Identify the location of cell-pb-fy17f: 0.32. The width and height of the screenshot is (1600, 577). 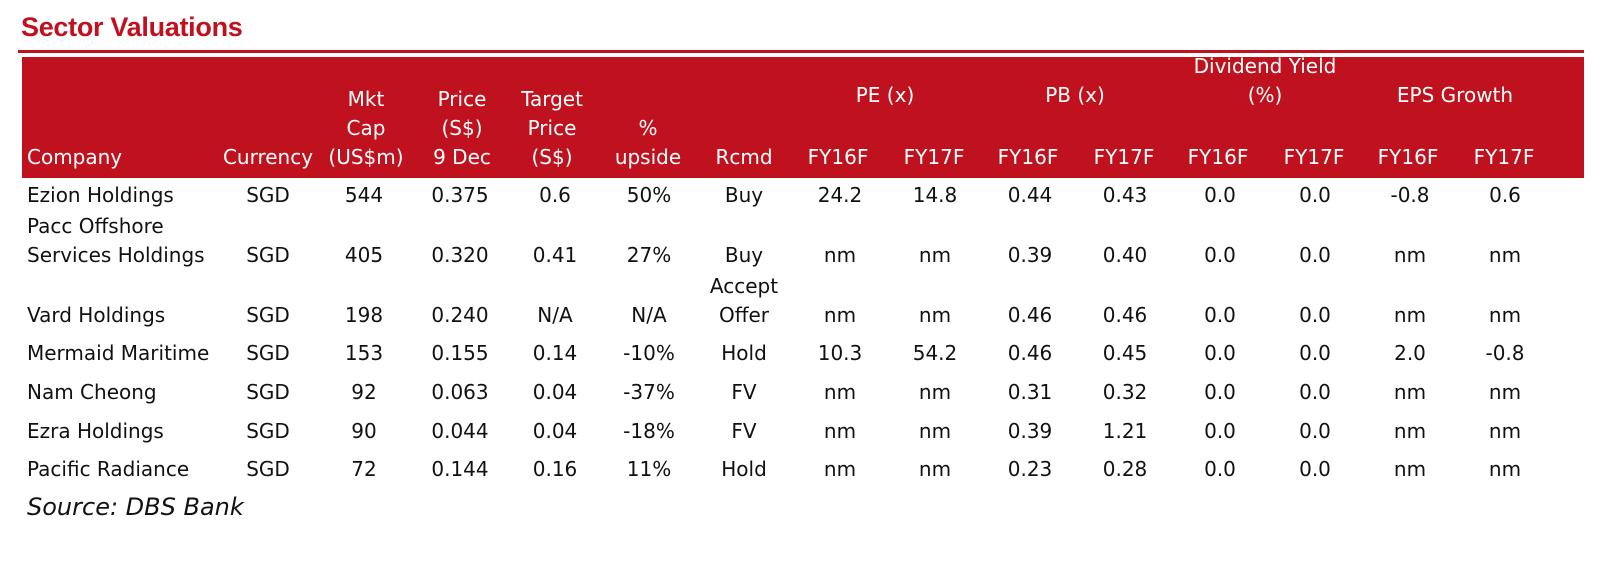
(1125, 392).